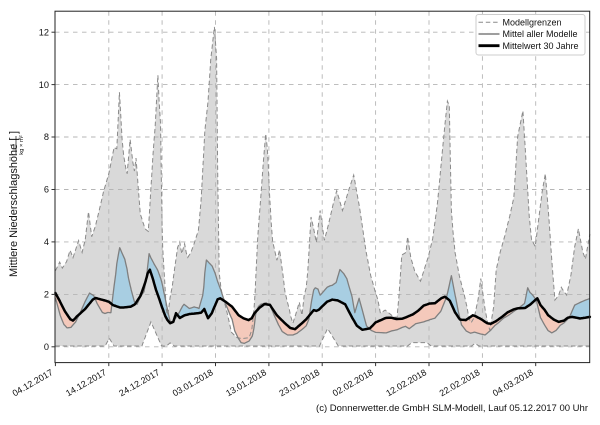 This screenshot has height=425, width=600. I want to click on svg-text: Mittlere Niederschlagshöhe [, so click(14, 207).